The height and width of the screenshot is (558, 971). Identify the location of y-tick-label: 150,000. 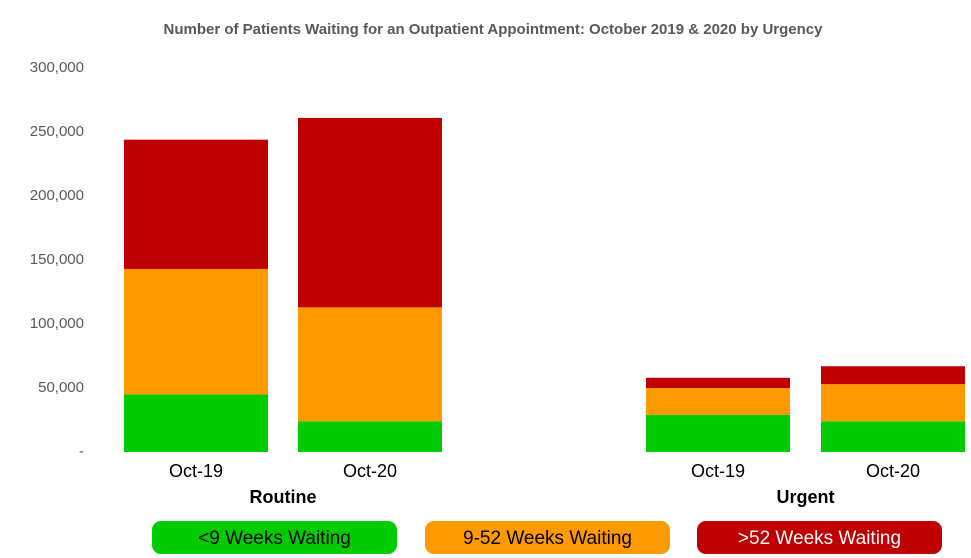
(57, 259).